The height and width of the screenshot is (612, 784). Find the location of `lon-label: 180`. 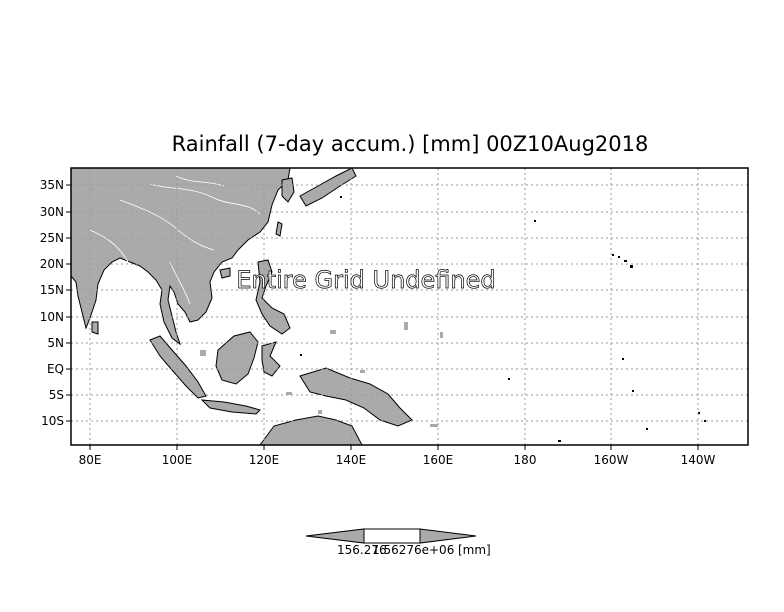

lon-label: 180 is located at coordinates (525, 460).